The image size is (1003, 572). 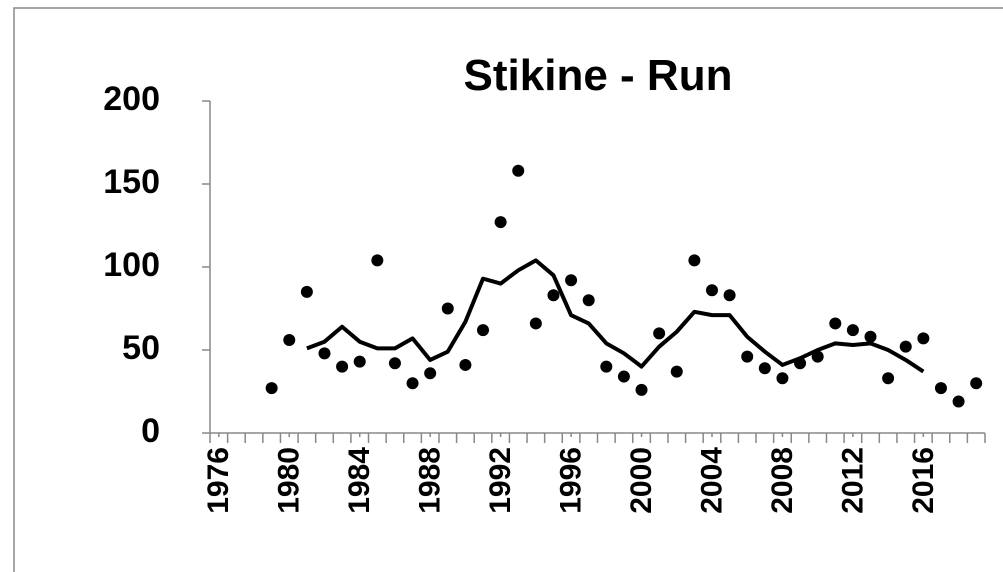 I want to click on x-tick-label: 1976, so click(x=218, y=480).